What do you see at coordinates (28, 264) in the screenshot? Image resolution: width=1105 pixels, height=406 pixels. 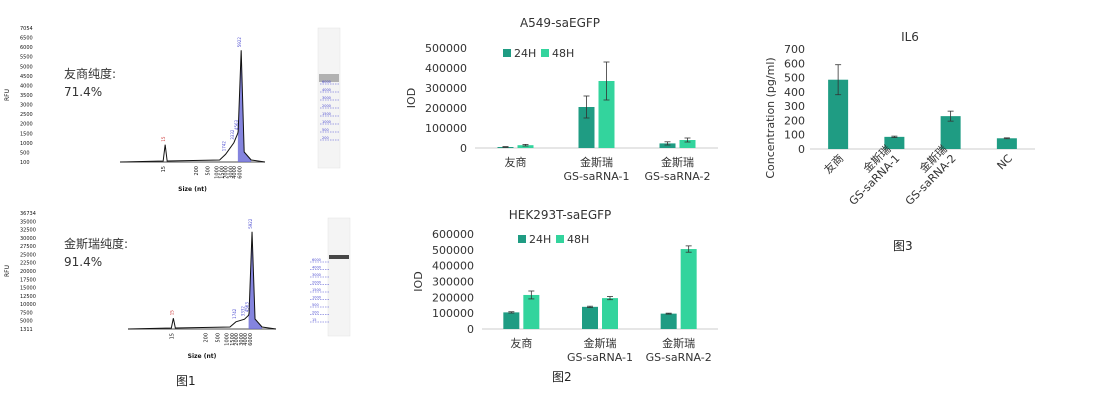 I see `y-tick-label: 22500` at bounding box center [28, 264].